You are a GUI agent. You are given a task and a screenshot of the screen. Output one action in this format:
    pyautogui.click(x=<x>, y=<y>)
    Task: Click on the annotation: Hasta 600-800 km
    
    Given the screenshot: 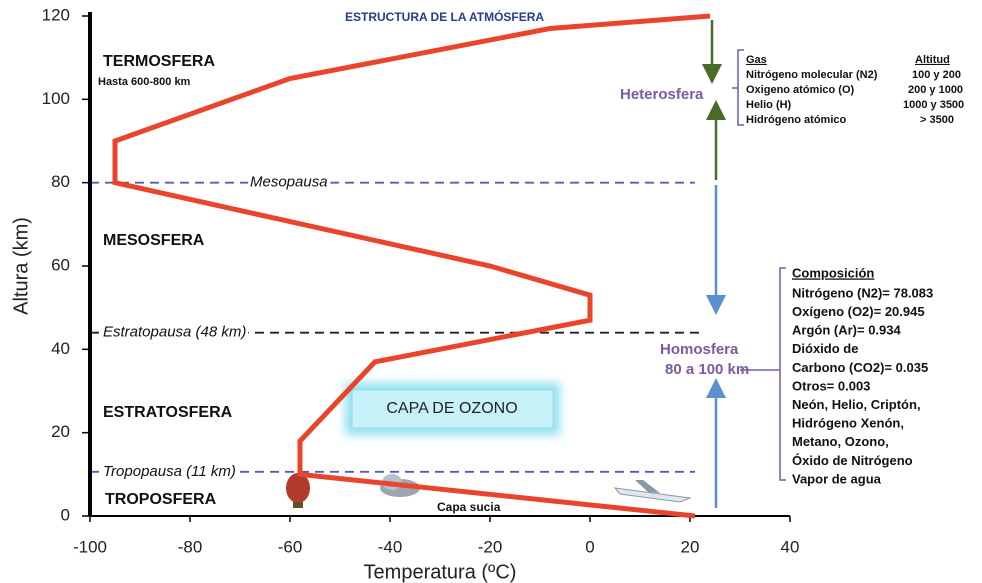 What is the action you would take?
    pyautogui.click(x=144, y=82)
    